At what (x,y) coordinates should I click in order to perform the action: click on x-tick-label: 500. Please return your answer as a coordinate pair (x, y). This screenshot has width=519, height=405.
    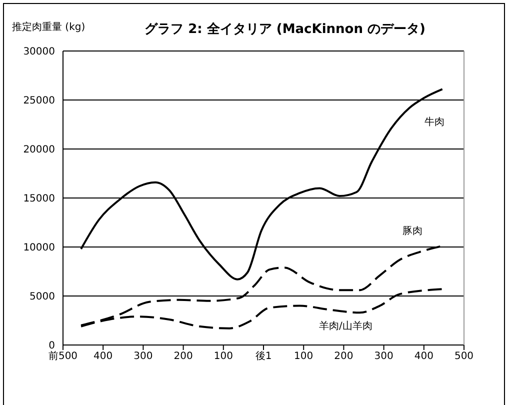
    Looking at the image, I should click on (464, 356).